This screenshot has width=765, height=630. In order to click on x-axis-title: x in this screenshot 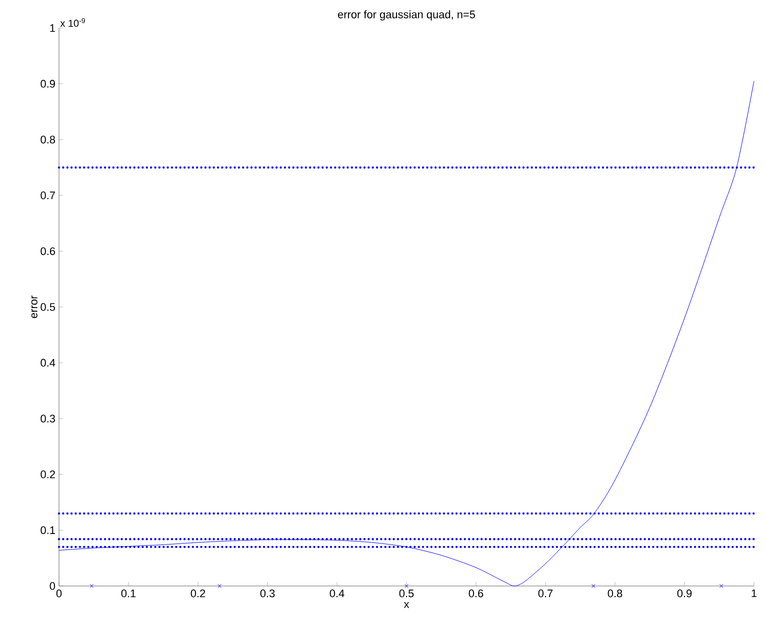, I will do `click(407, 605)`.